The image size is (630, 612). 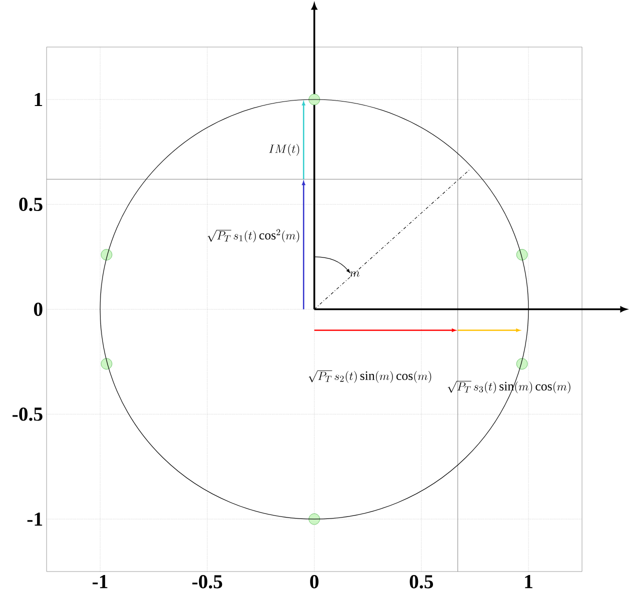 What do you see at coordinates (314, 581) in the screenshot?
I see `x-tick-label: 0` at bounding box center [314, 581].